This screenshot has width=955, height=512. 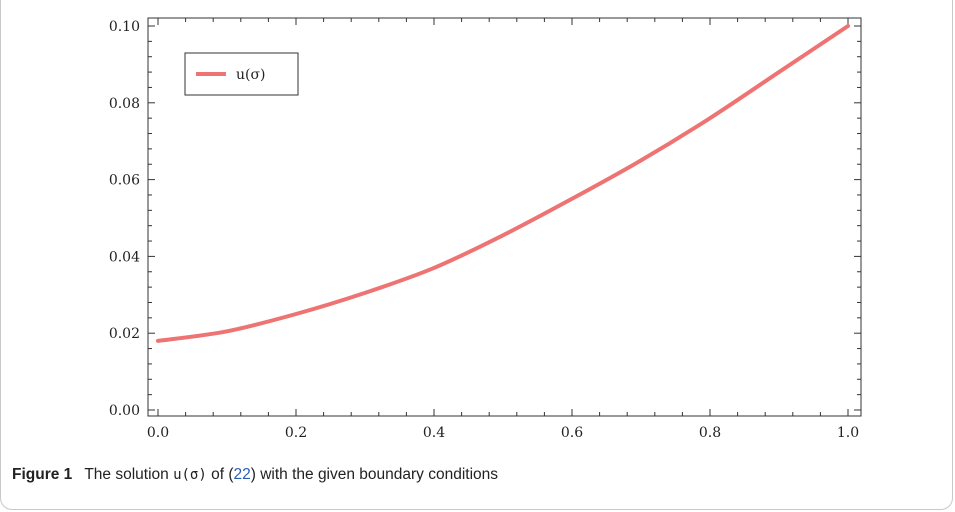 What do you see at coordinates (251, 75) in the screenshot?
I see `legend-label: u(σ)` at bounding box center [251, 75].